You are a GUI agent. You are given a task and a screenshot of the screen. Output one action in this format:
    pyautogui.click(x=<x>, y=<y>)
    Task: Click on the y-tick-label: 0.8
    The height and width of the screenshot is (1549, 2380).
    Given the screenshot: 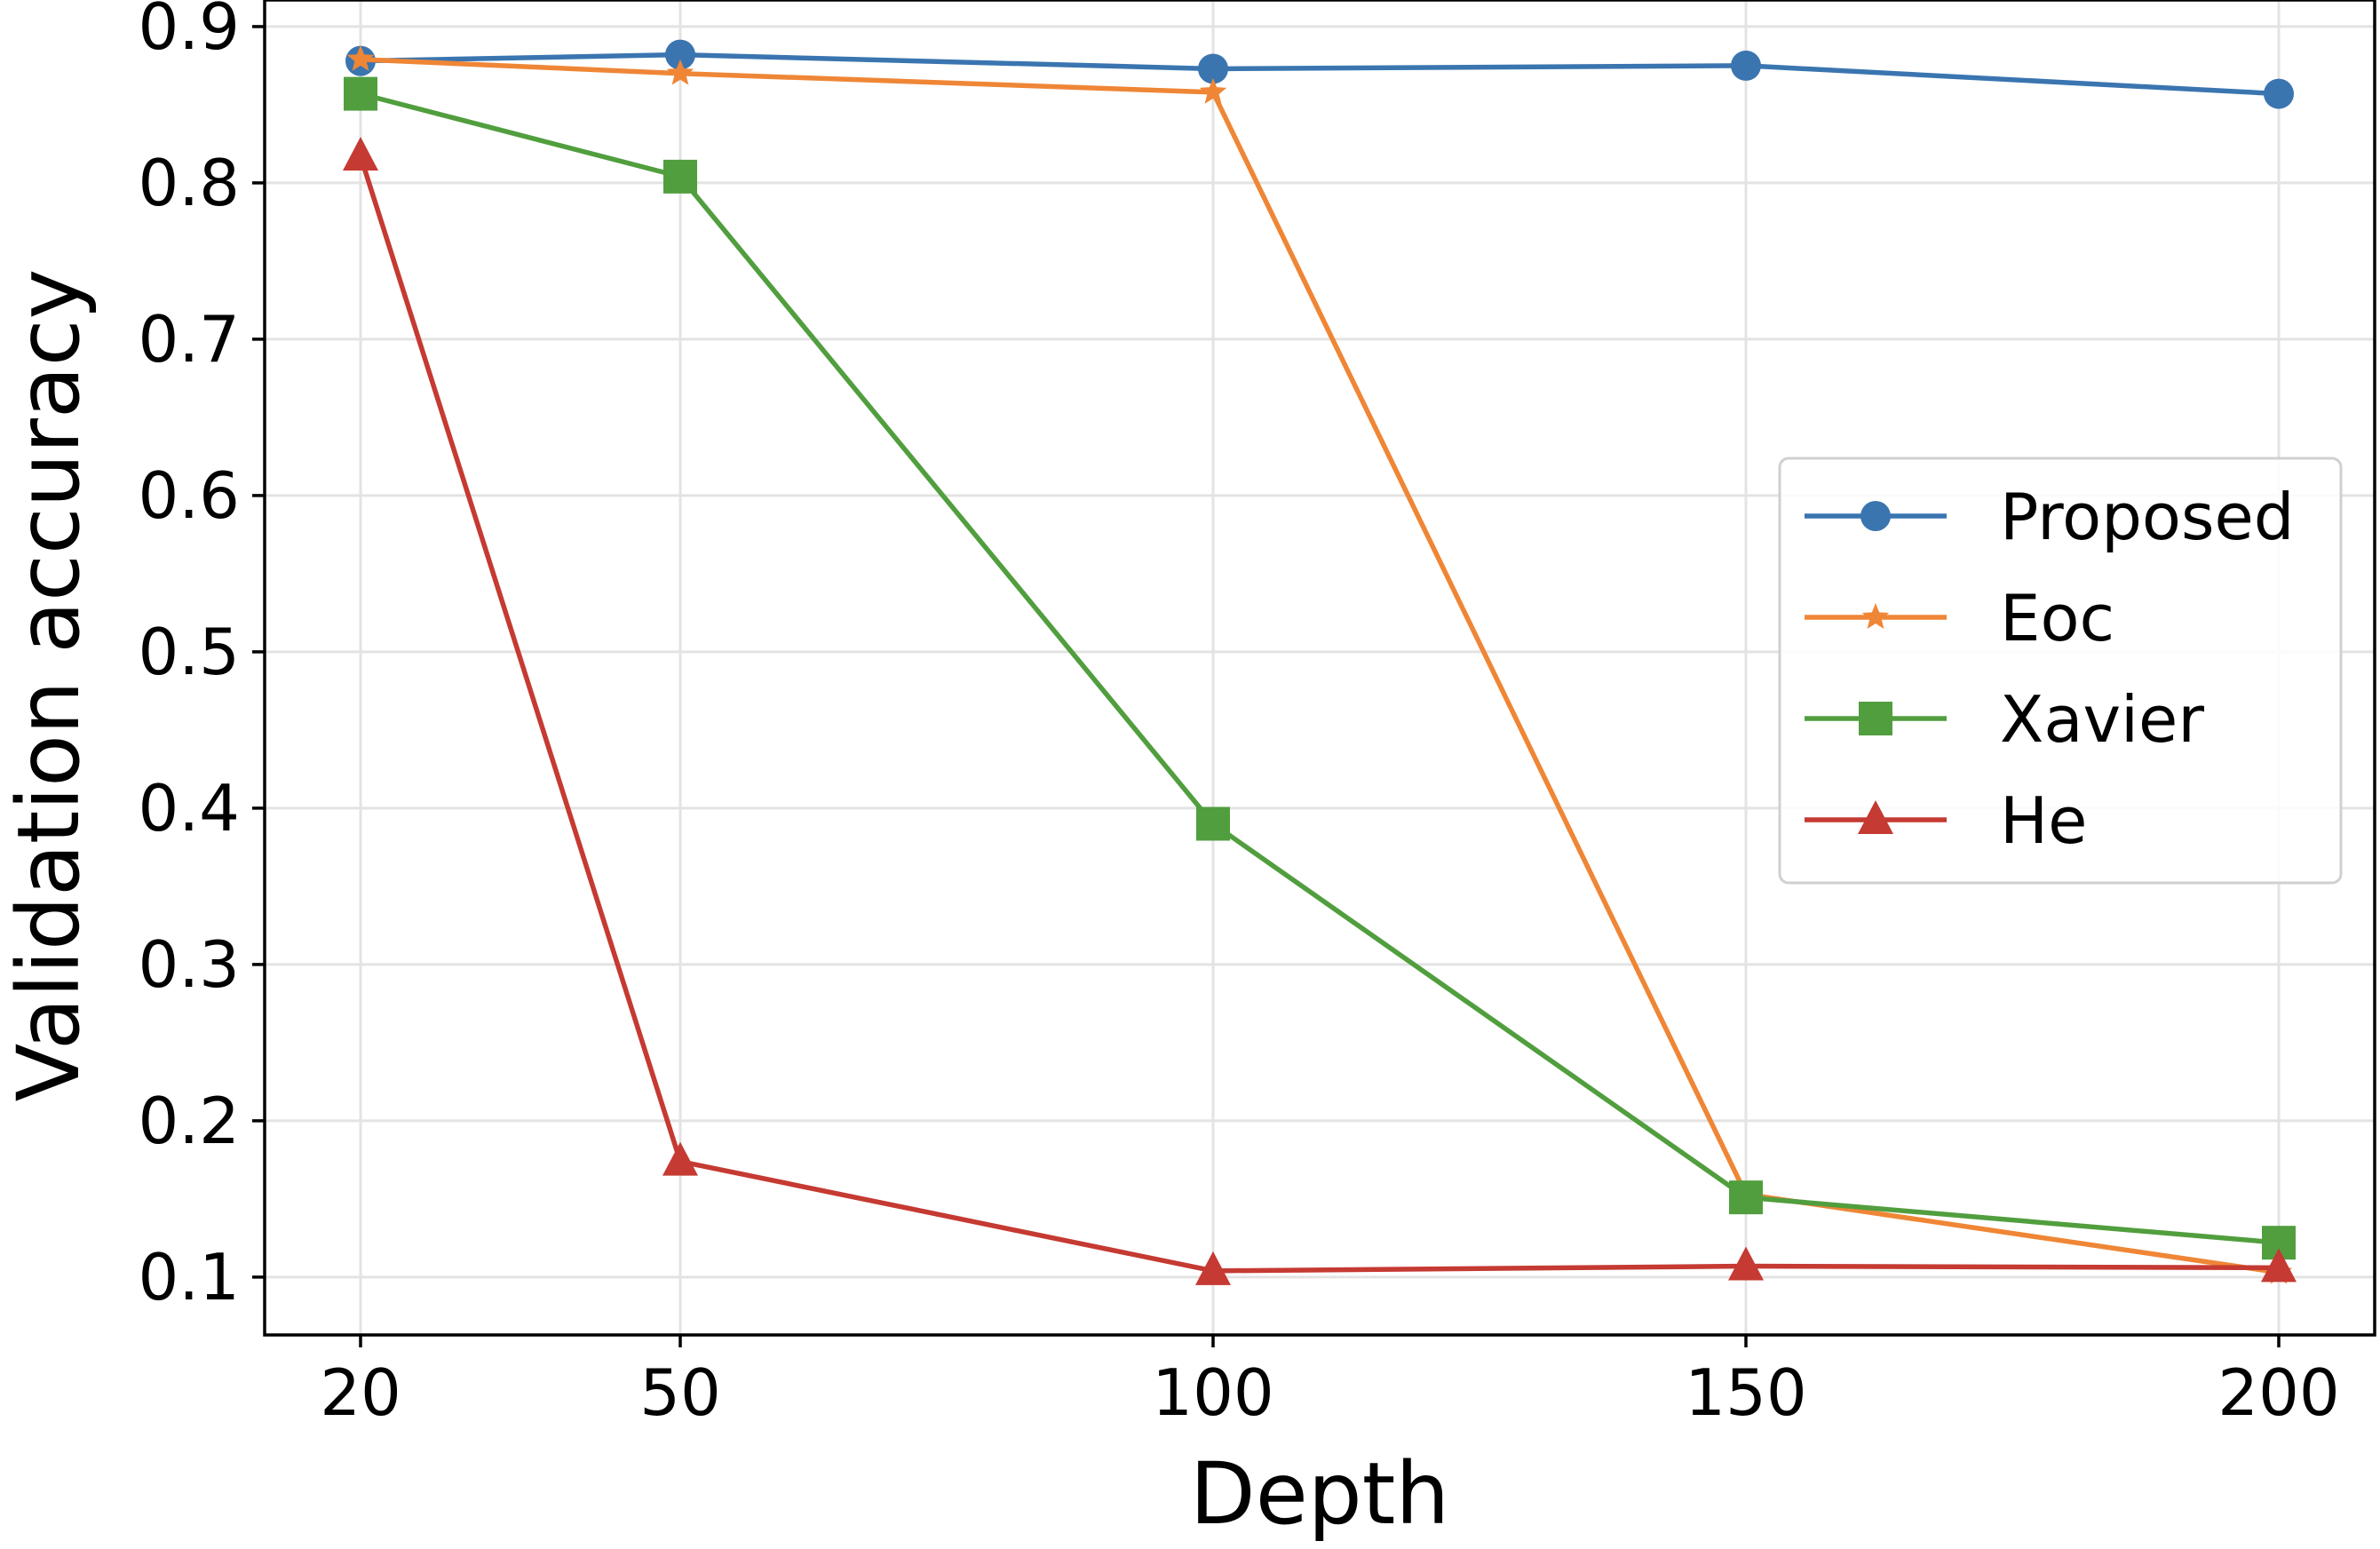 What is the action you would take?
    pyautogui.click(x=189, y=183)
    